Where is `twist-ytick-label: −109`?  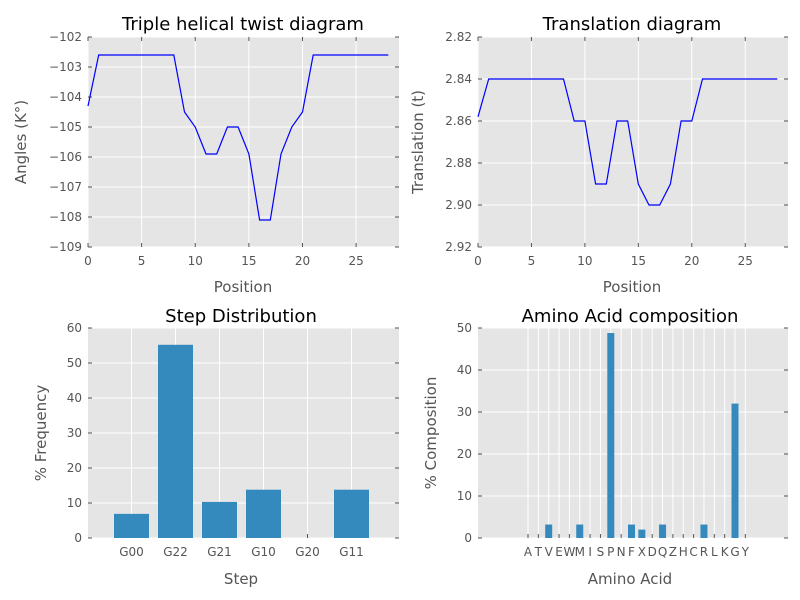
twist-ytick-label: −109 is located at coordinates (65, 247).